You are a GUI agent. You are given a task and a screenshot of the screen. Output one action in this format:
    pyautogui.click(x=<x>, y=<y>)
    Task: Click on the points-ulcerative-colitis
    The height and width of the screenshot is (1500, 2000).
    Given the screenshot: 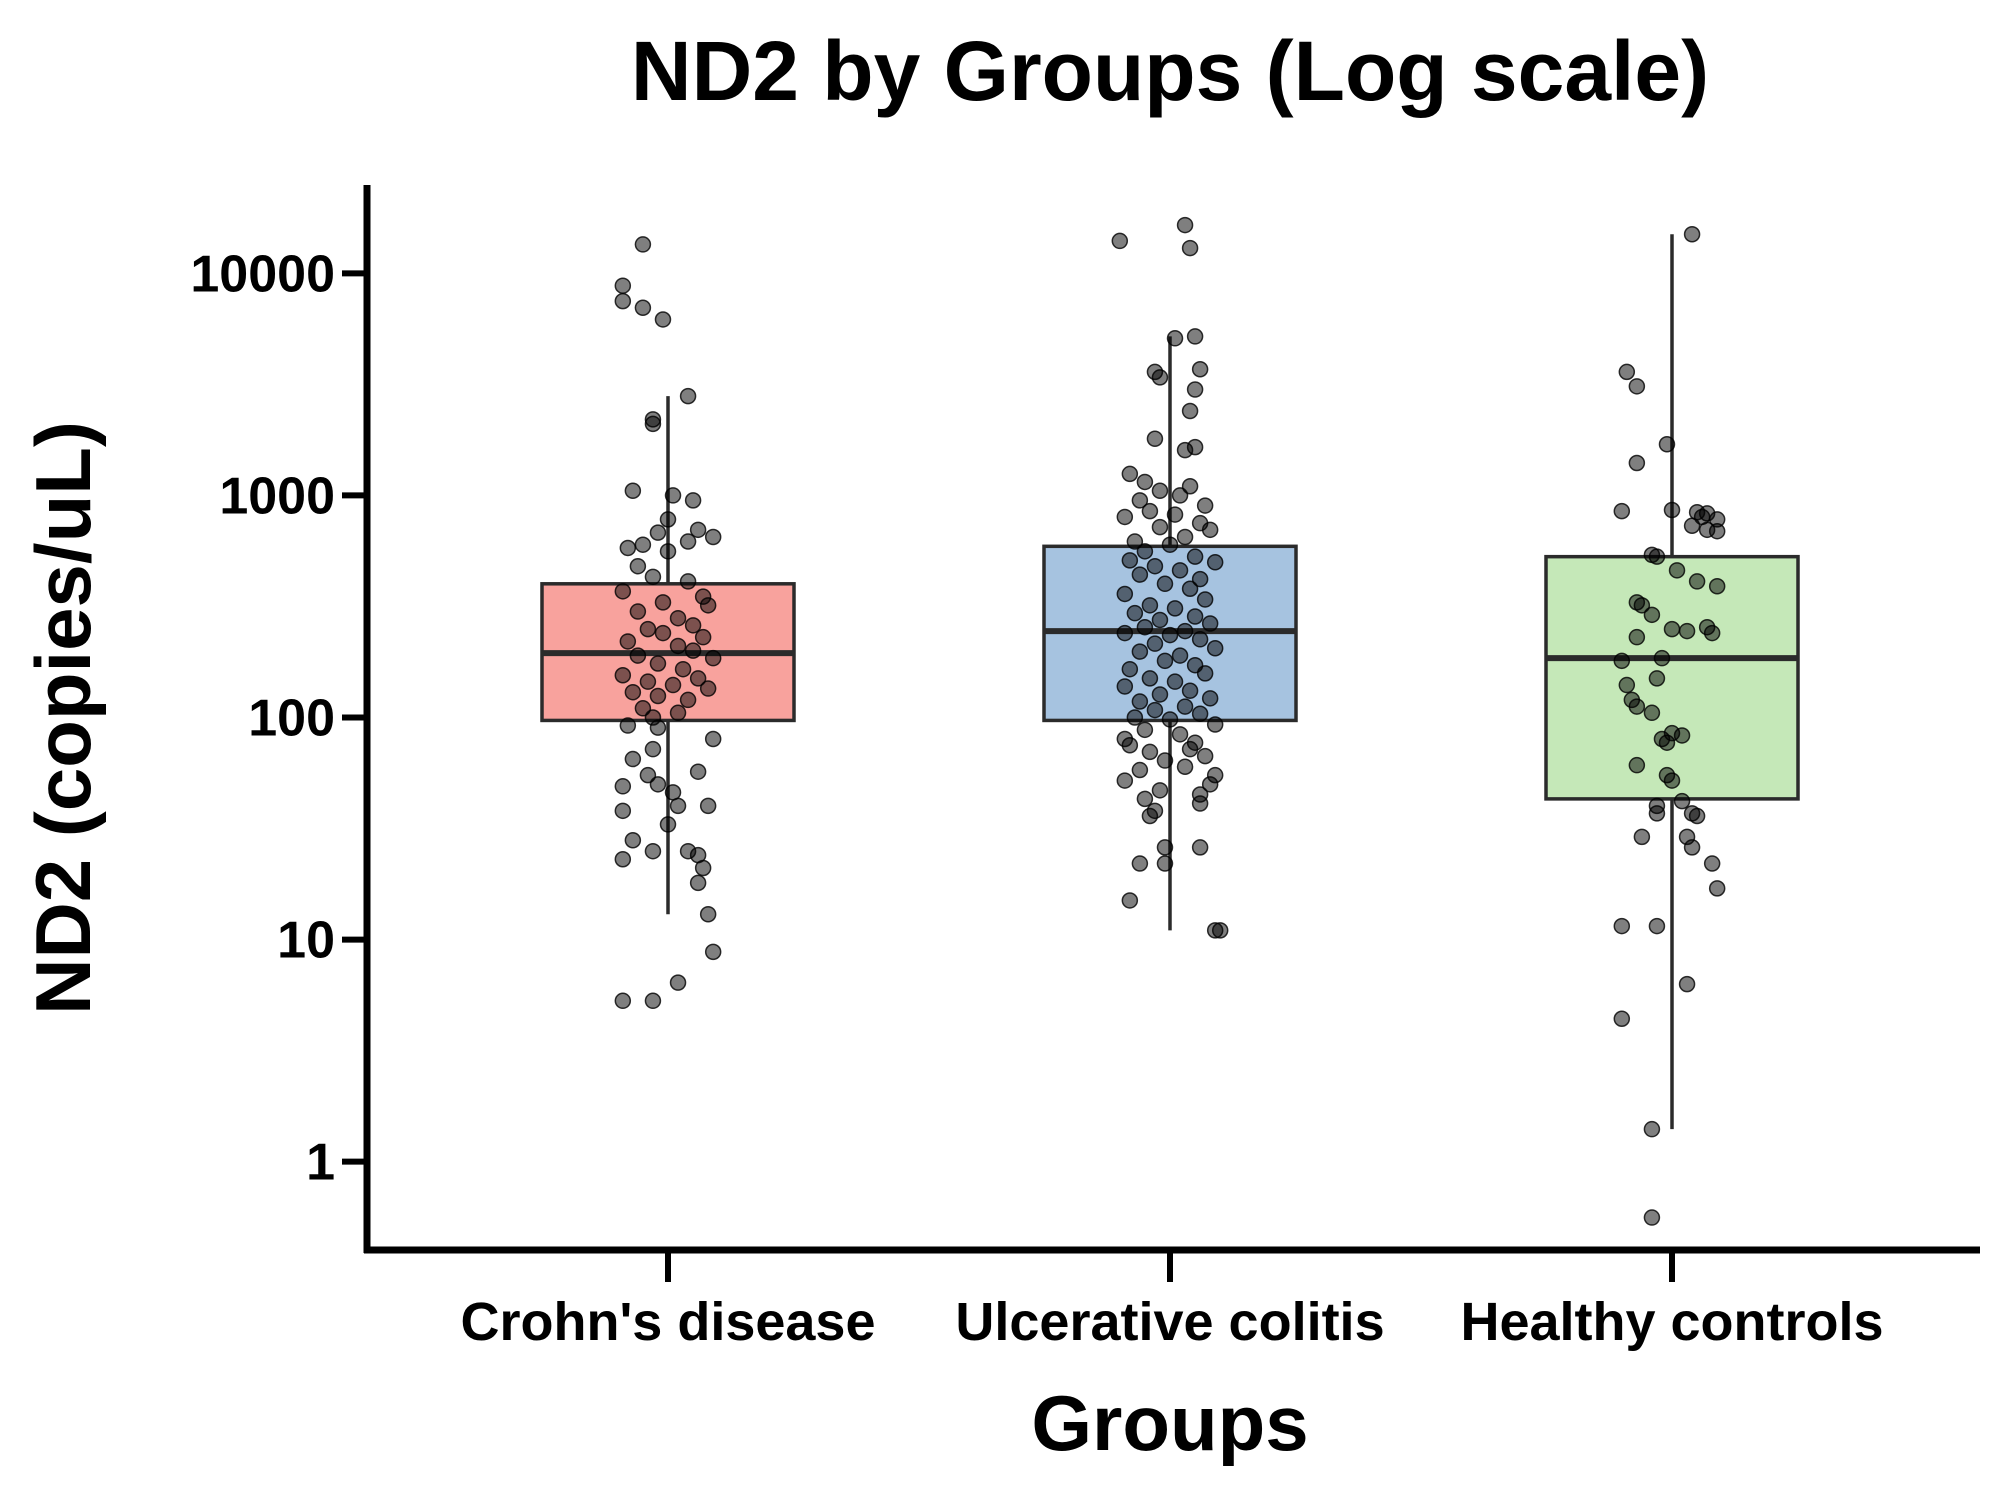 What is the action you would take?
    pyautogui.click(x=1170, y=577)
    